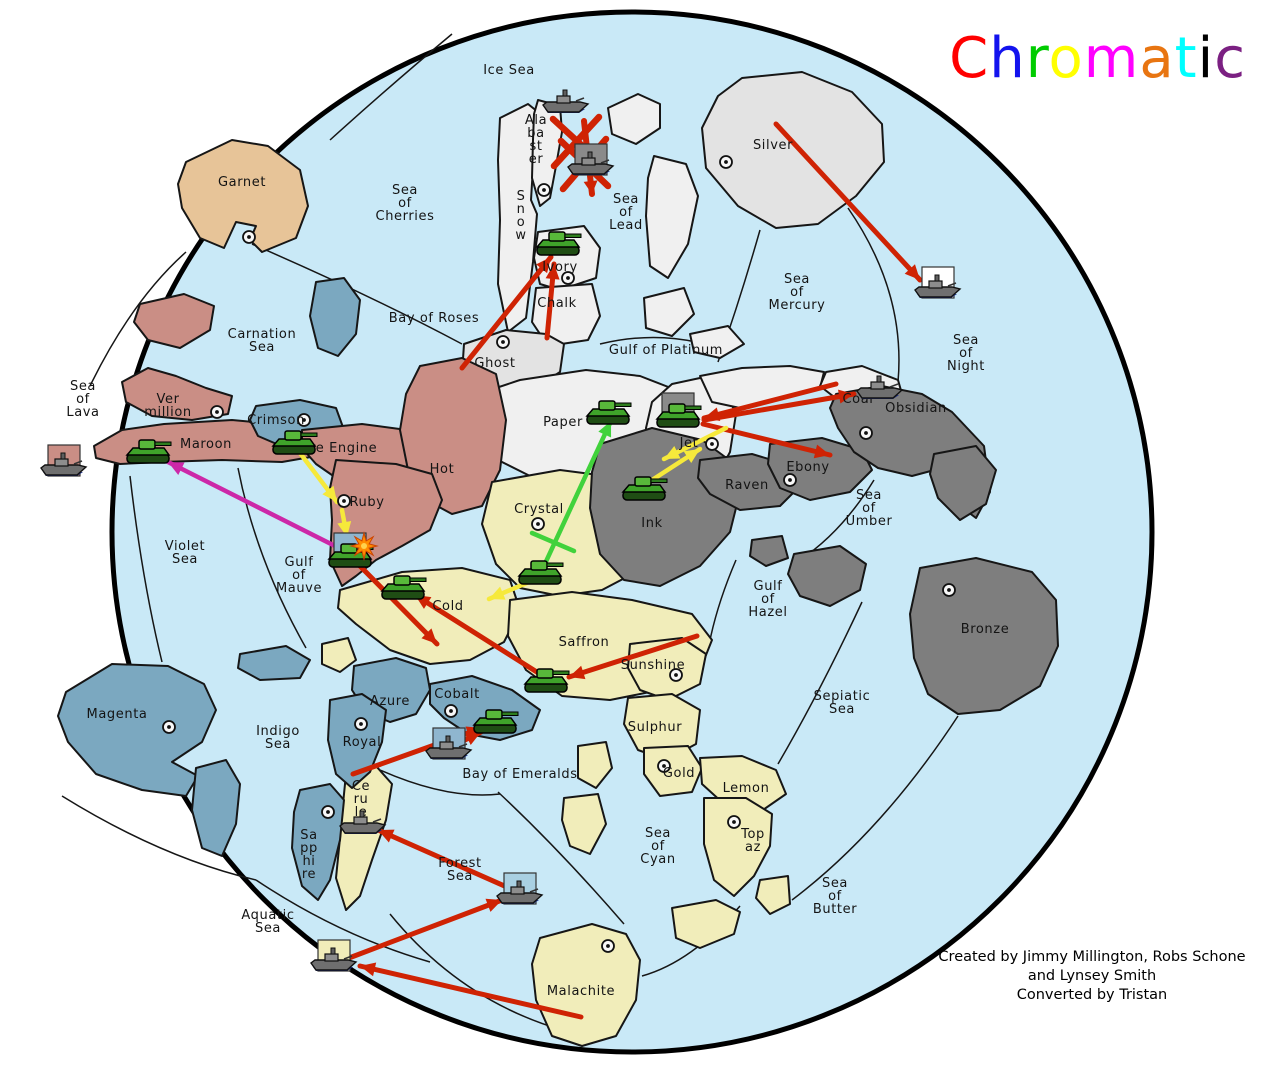 The width and height of the screenshot is (1266, 1070). Describe the element at coordinates (769, 551) in the screenshot. I see `region-hazel-islet` at that location.